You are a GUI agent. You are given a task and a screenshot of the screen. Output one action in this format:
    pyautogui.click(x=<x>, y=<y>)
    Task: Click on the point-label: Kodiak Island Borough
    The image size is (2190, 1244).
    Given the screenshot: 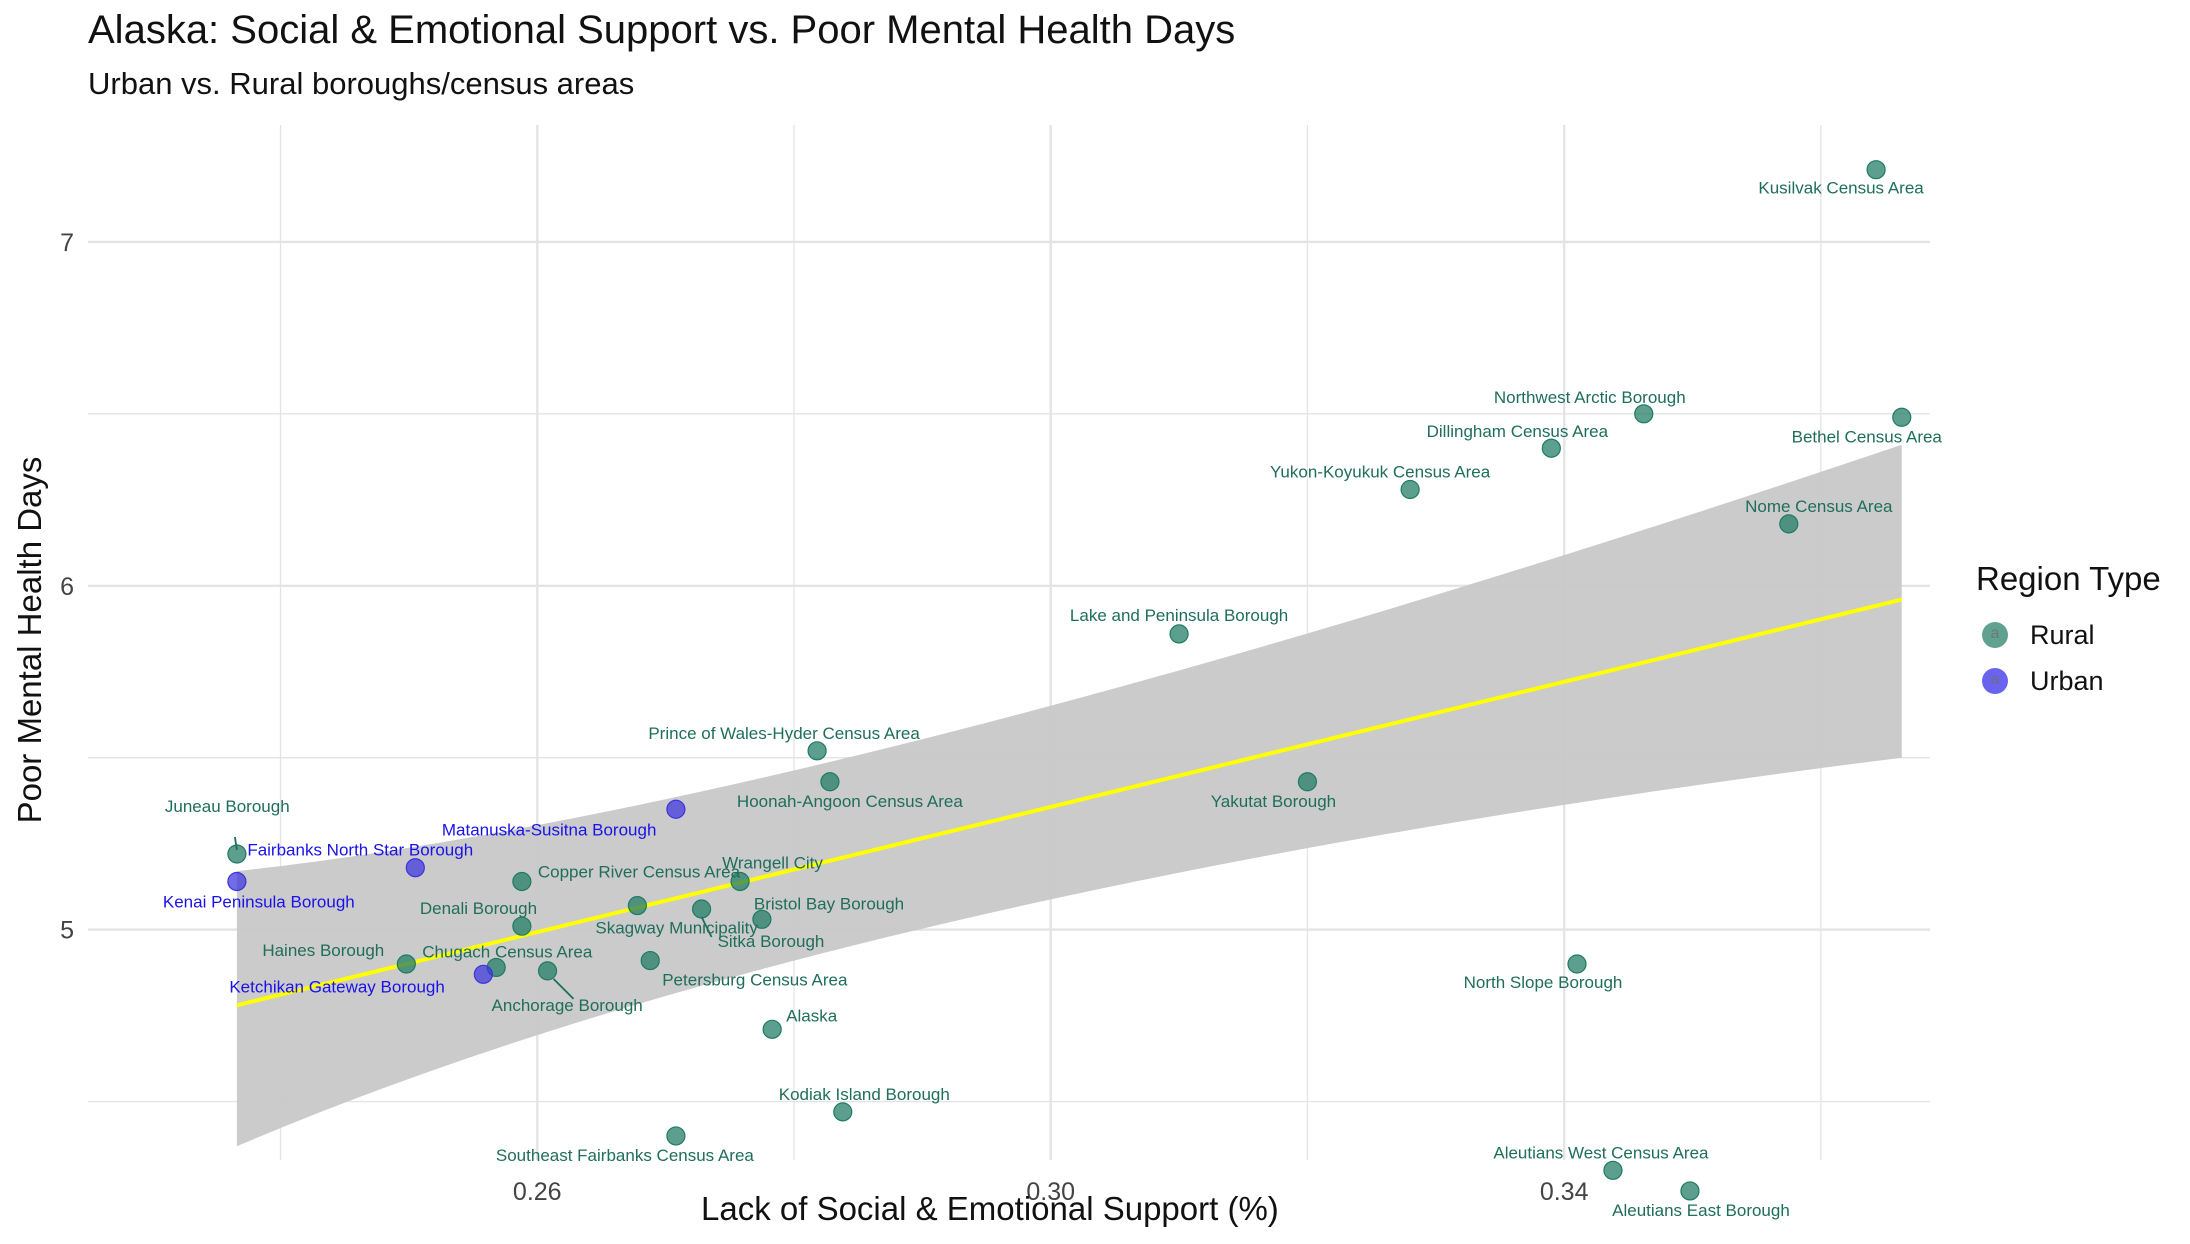 What is the action you would take?
    pyautogui.click(x=864, y=1094)
    